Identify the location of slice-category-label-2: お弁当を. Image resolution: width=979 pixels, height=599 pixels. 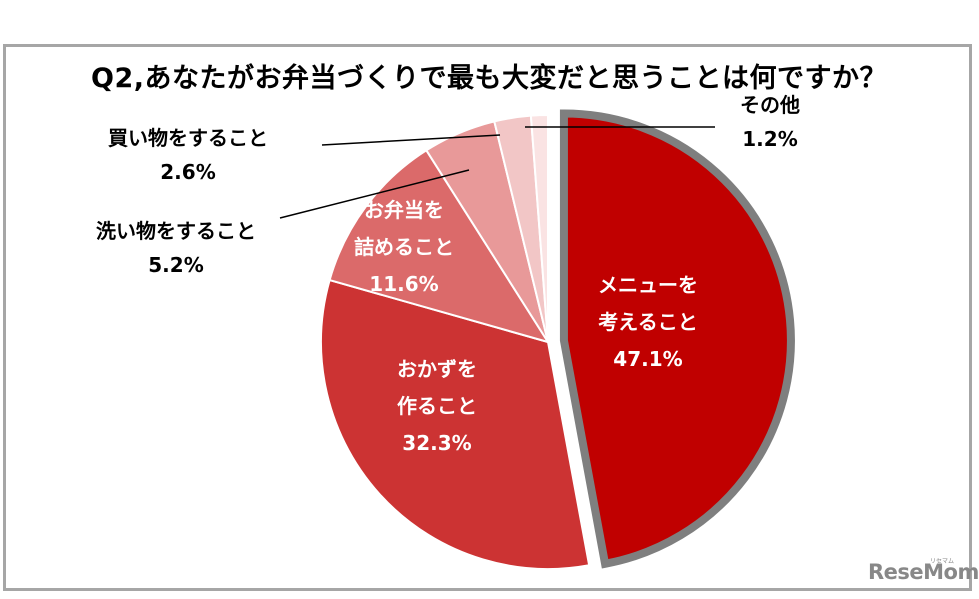
(404, 210).